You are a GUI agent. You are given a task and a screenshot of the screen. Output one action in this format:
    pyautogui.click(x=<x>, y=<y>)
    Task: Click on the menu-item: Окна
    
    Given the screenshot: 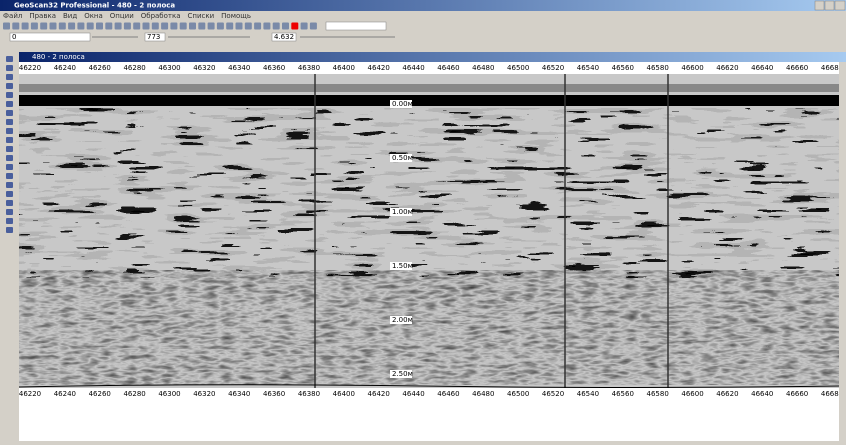 What is the action you would take?
    pyautogui.click(x=93, y=16)
    